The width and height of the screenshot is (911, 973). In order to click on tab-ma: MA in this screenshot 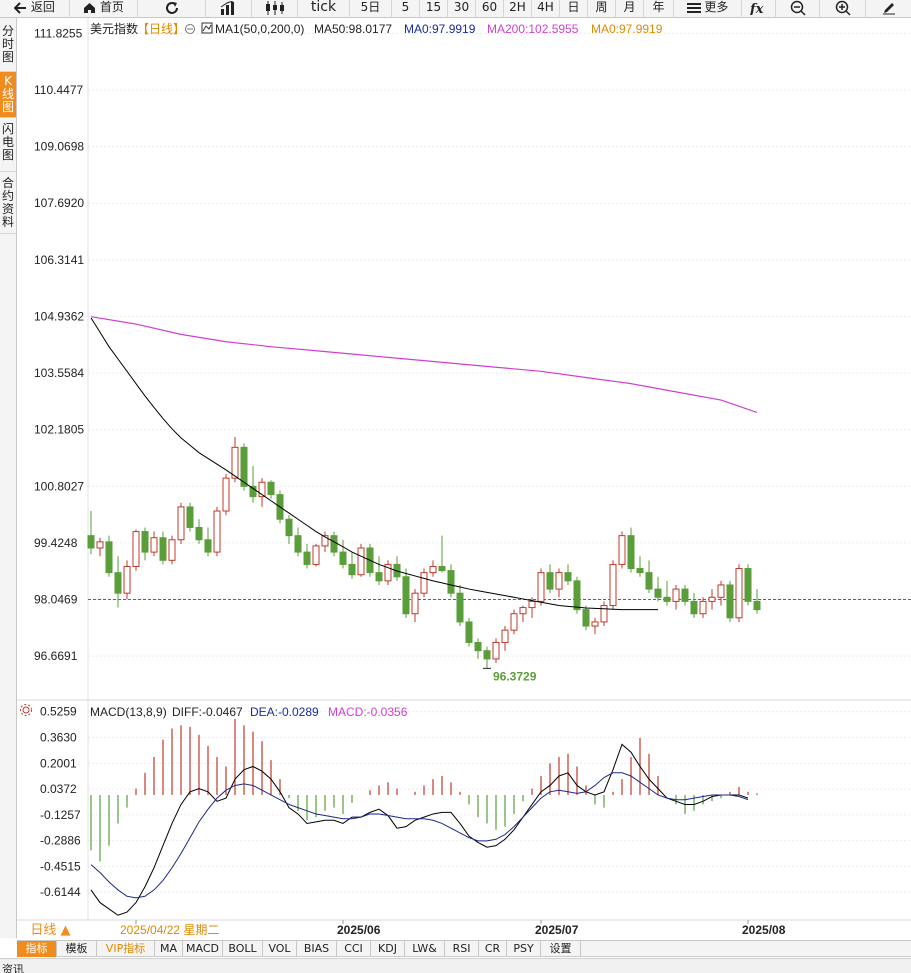, I will do `click(169, 949)`.